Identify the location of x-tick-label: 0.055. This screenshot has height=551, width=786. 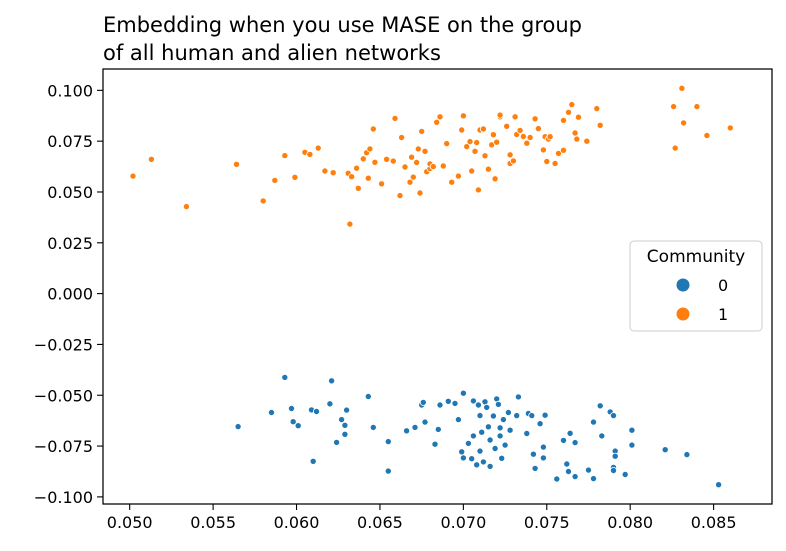
(213, 522).